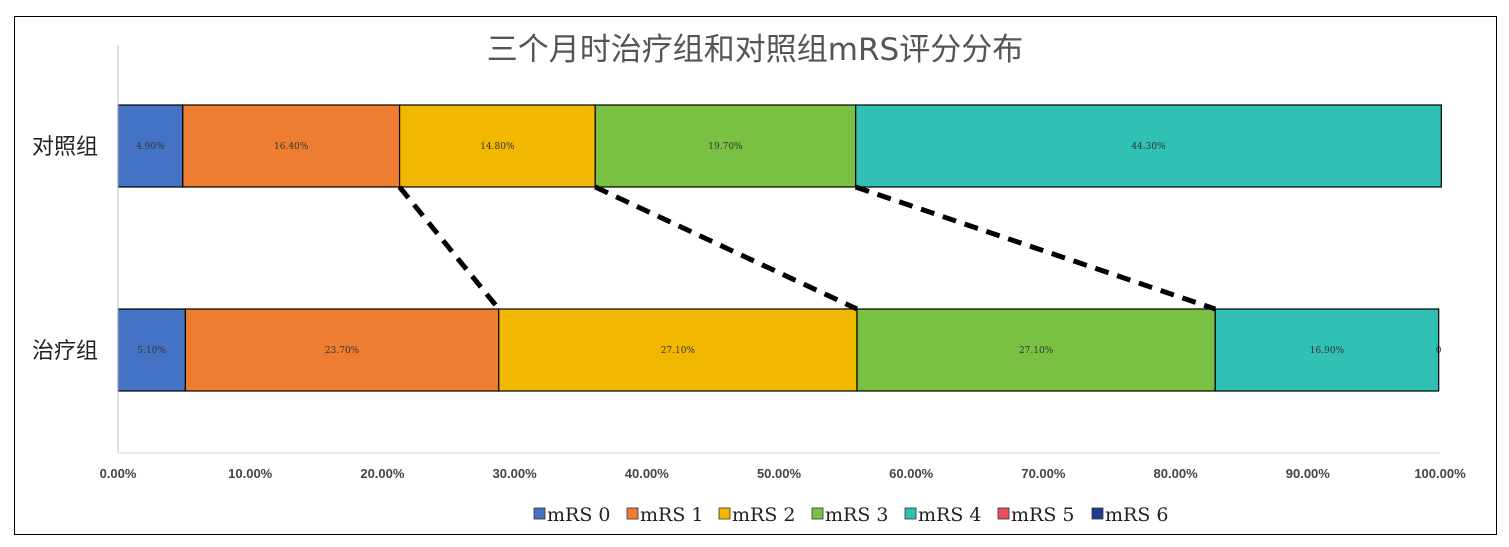 The width and height of the screenshot is (1509, 547). Describe the element at coordinates (250, 473) in the screenshot. I see `x-tick-label: 10.00%` at that location.